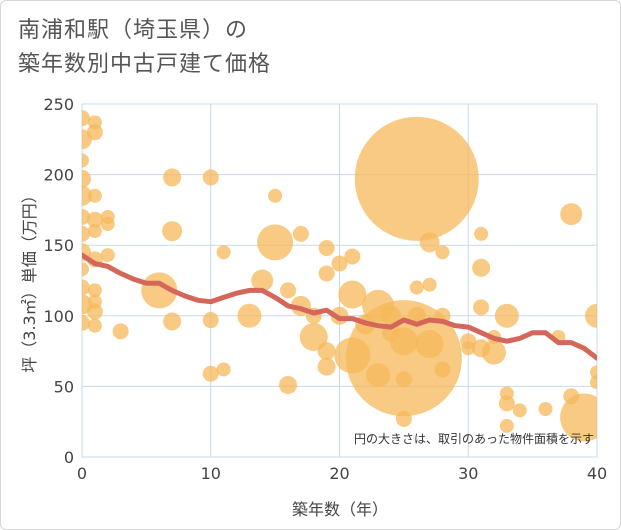 This screenshot has width=621, height=530. Describe the element at coordinates (144, 48) in the screenshot. I see `chart-title: 南浦和駅（埼玉県）の 築年数別中古戸建て価格` at that location.